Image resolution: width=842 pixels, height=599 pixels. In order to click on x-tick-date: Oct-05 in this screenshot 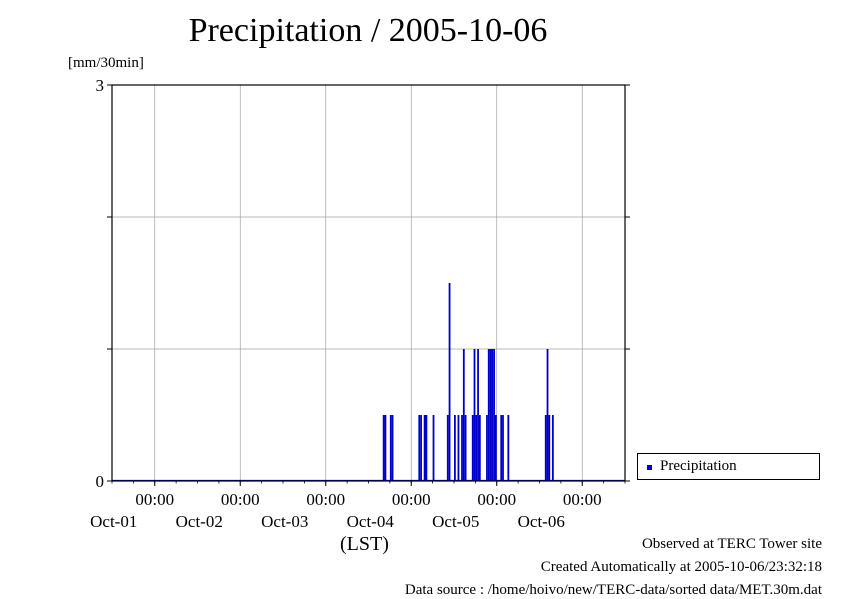, I will do `click(455, 521)`.